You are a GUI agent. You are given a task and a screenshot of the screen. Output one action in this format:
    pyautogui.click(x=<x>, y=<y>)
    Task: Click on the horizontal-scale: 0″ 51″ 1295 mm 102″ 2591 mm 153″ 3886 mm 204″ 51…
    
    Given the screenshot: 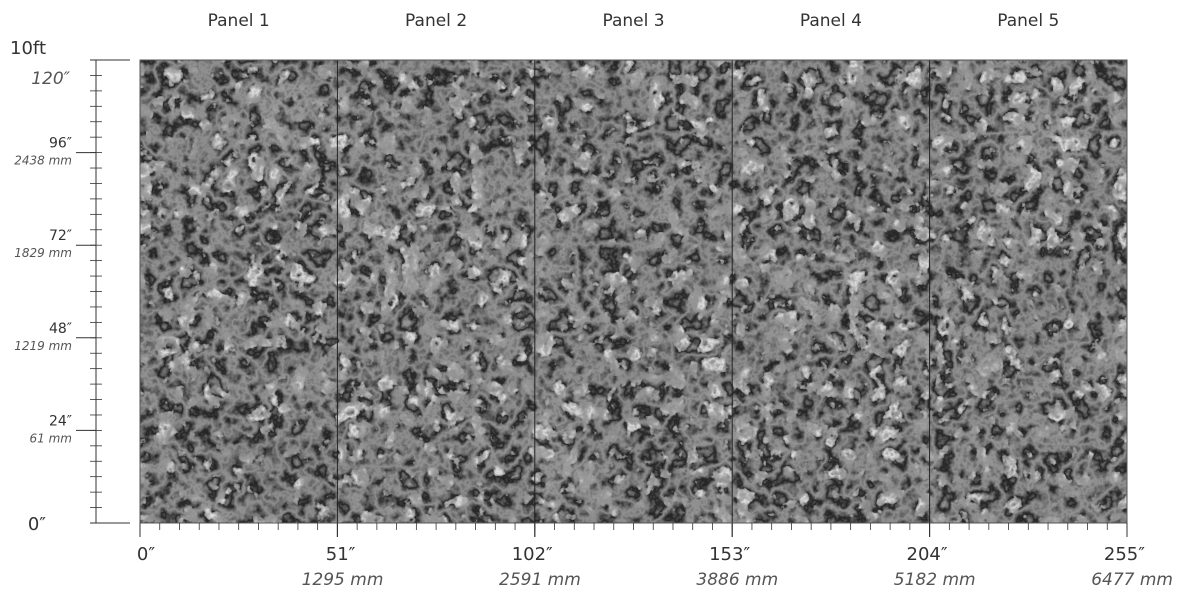 What is the action you would take?
    pyautogui.click(x=655, y=556)
    